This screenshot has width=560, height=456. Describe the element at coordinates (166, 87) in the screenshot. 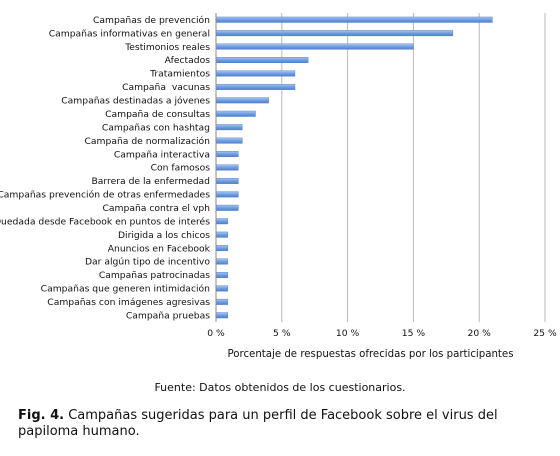

I see `category-label: Campaña vacunas` at that location.